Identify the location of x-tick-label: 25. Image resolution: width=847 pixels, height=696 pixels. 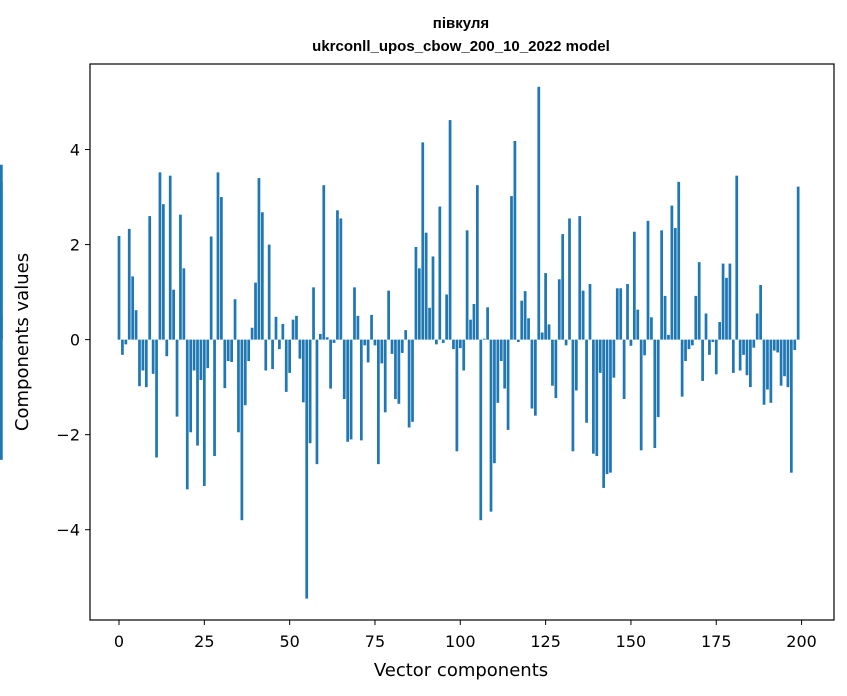
(204, 641).